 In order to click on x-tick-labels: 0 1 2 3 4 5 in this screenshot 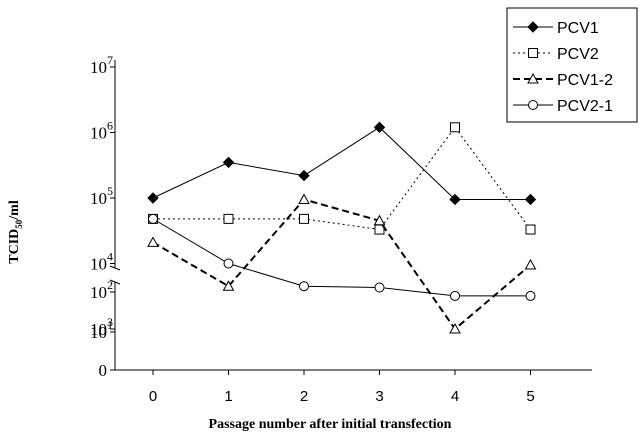, I will do `click(342, 396)`.